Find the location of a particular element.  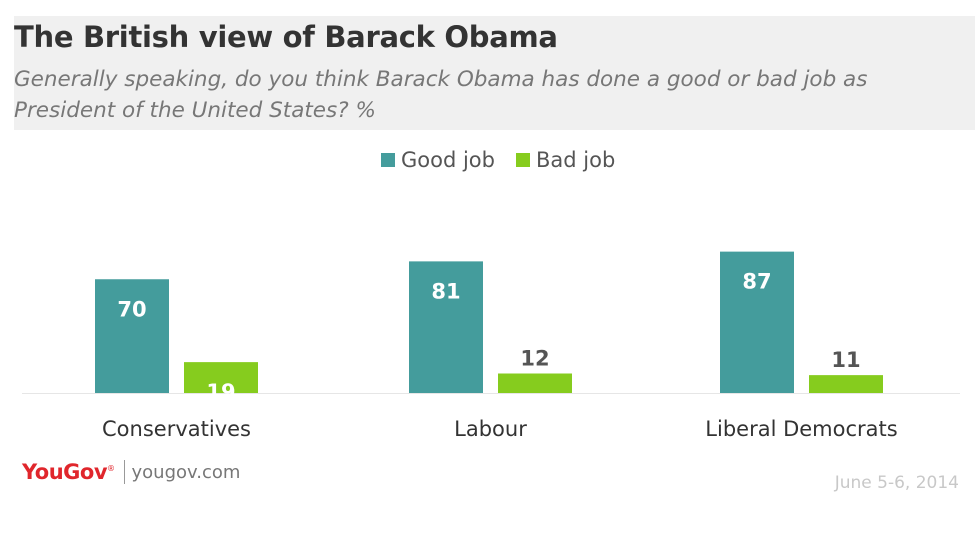

brand-url: yougov.com is located at coordinates (186, 472).